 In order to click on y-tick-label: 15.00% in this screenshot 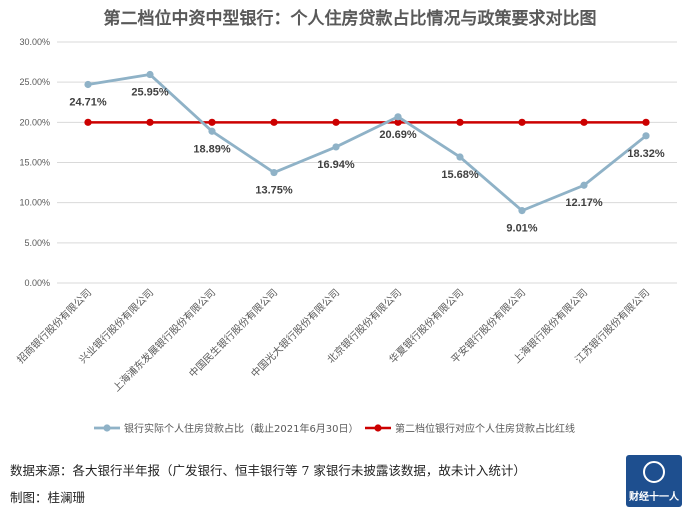, I will do `click(34, 163)`.